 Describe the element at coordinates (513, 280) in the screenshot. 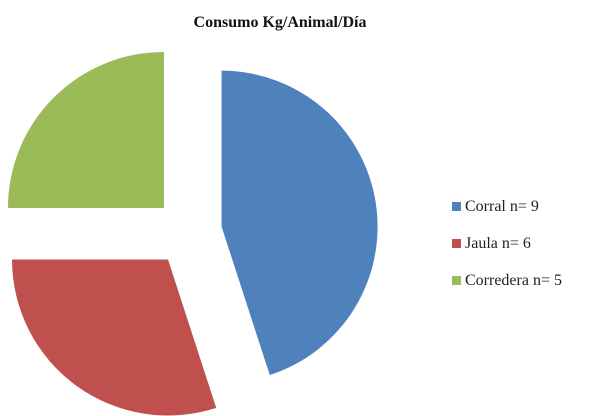

I see `legend-label-corredera: Corredera n= 5` at that location.